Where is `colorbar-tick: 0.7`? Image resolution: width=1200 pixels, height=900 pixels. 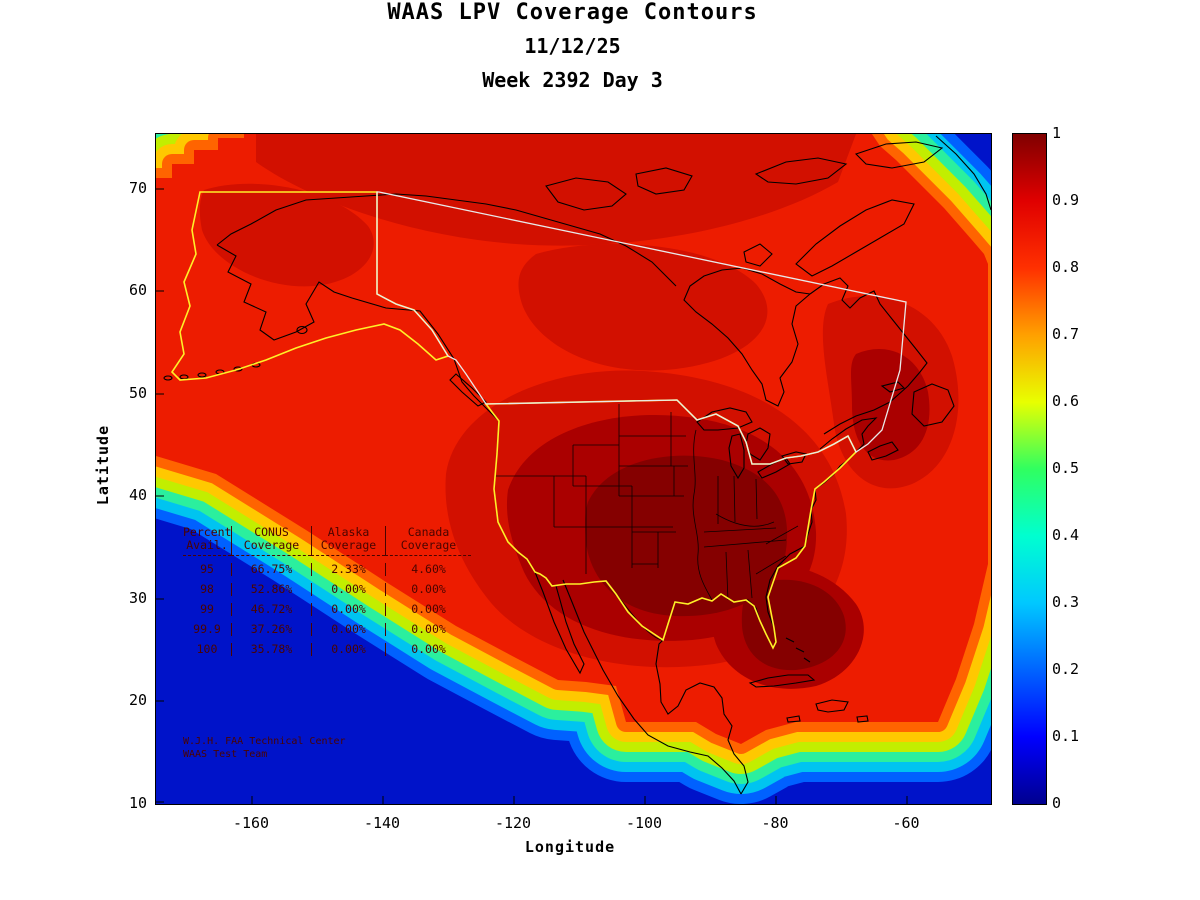 colorbar-tick: 0.7 is located at coordinates (1066, 334).